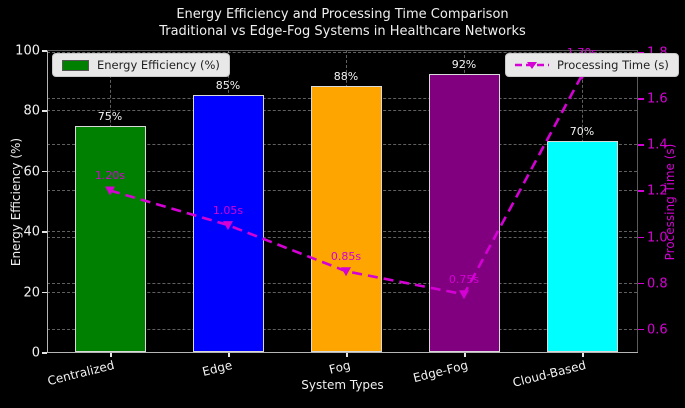  Describe the element at coordinates (342, 50) in the screenshot. I see `spine-top` at that location.